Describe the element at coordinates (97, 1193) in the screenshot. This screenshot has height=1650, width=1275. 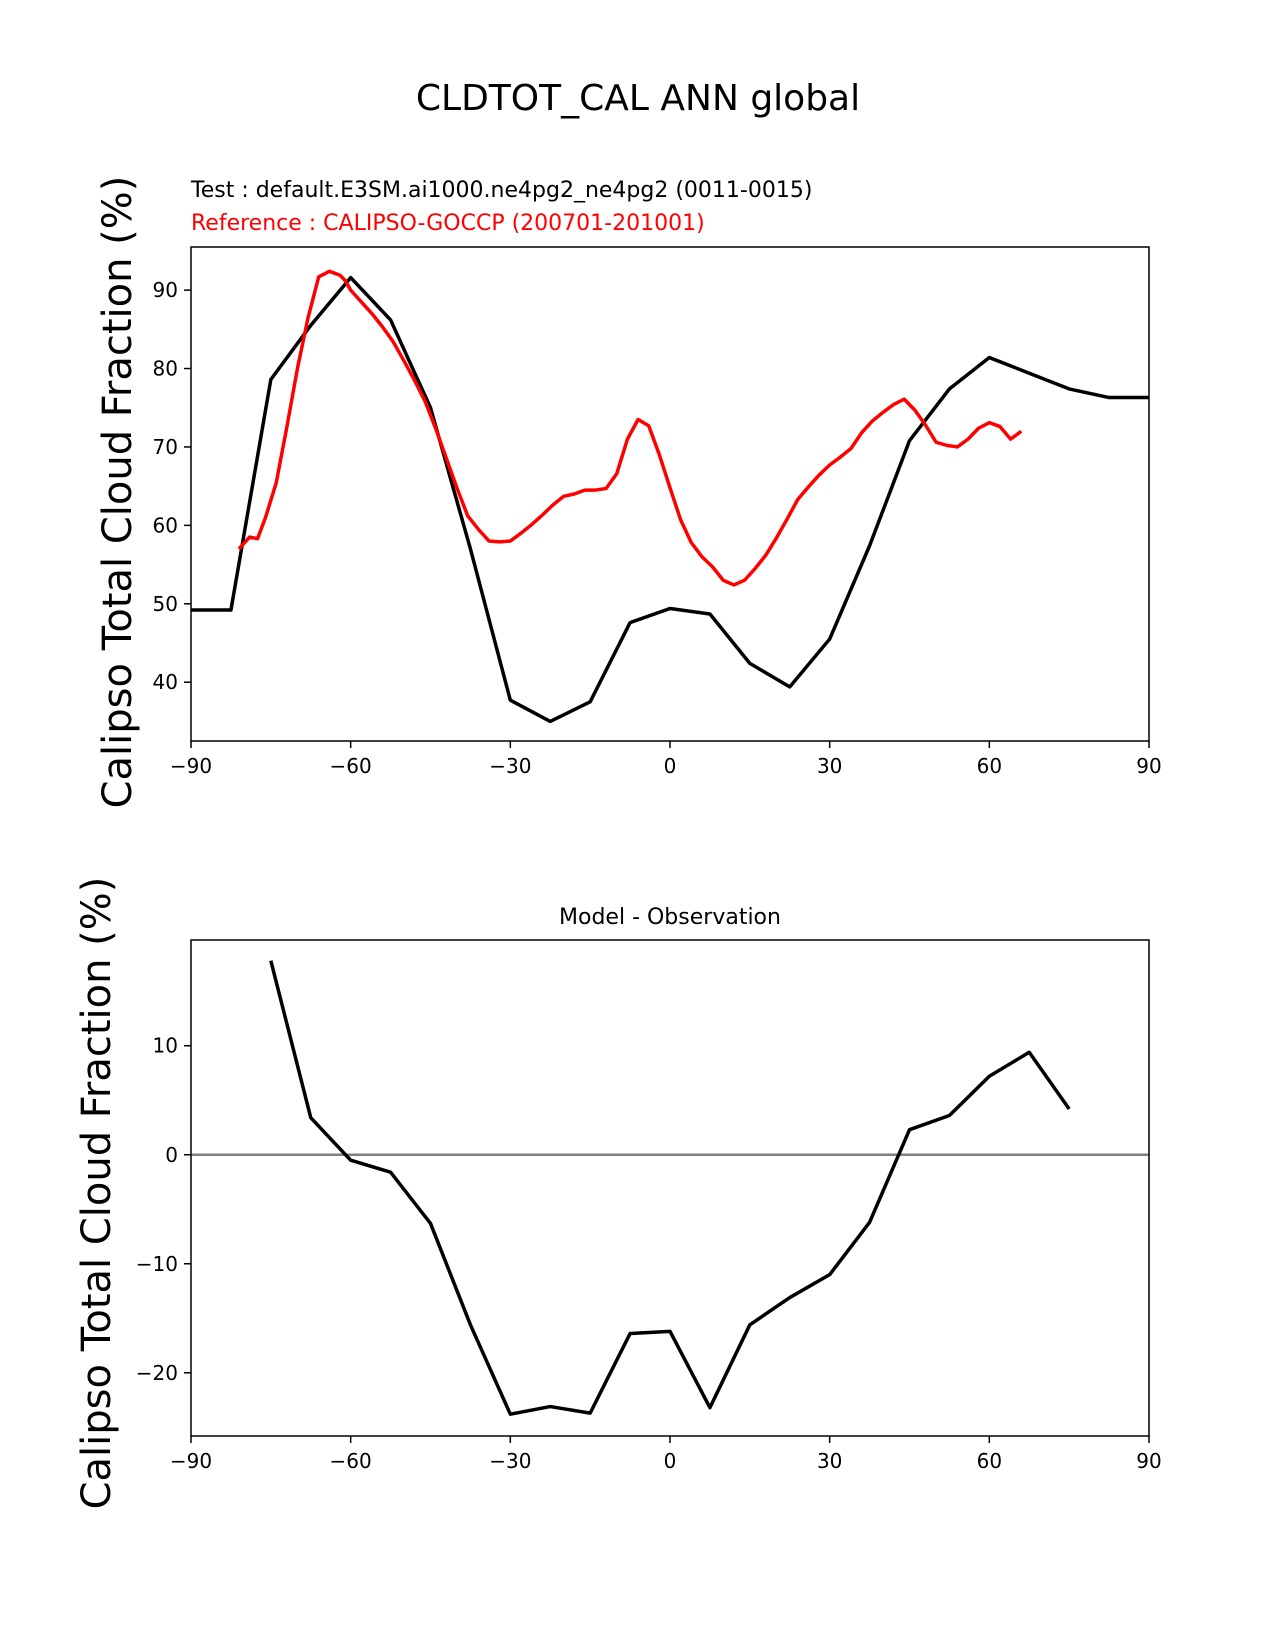
I see `bottom-panel-ylabel: Calipso Total Cloud Fraction (%)` at that location.